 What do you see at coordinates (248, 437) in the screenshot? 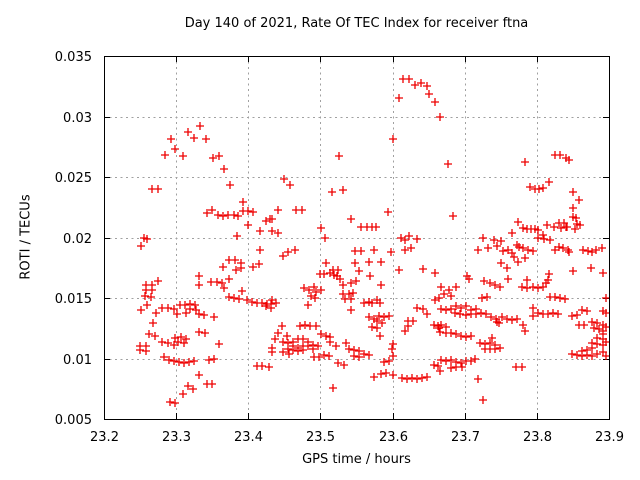
I see `x-tick-label: 23.4` at bounding box center [248, 437].